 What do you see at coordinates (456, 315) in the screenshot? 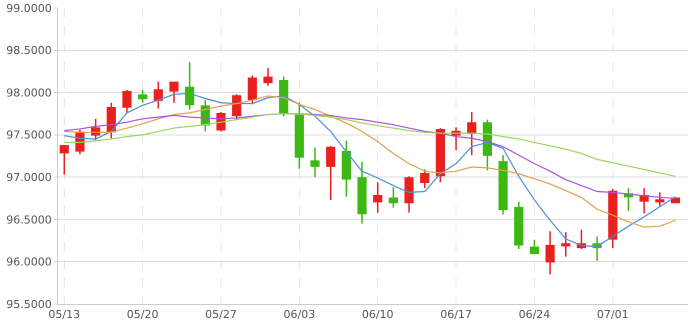
I see `x-tick-label: 06/17` at bounding box center [456, 315].